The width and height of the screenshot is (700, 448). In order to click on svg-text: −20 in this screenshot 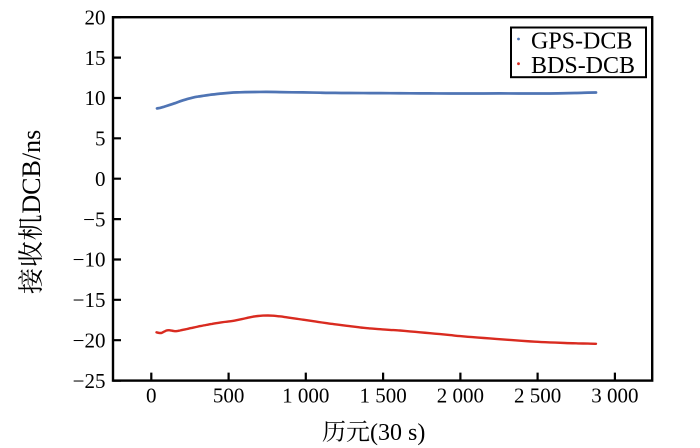, I will do `click(89, 340)`.